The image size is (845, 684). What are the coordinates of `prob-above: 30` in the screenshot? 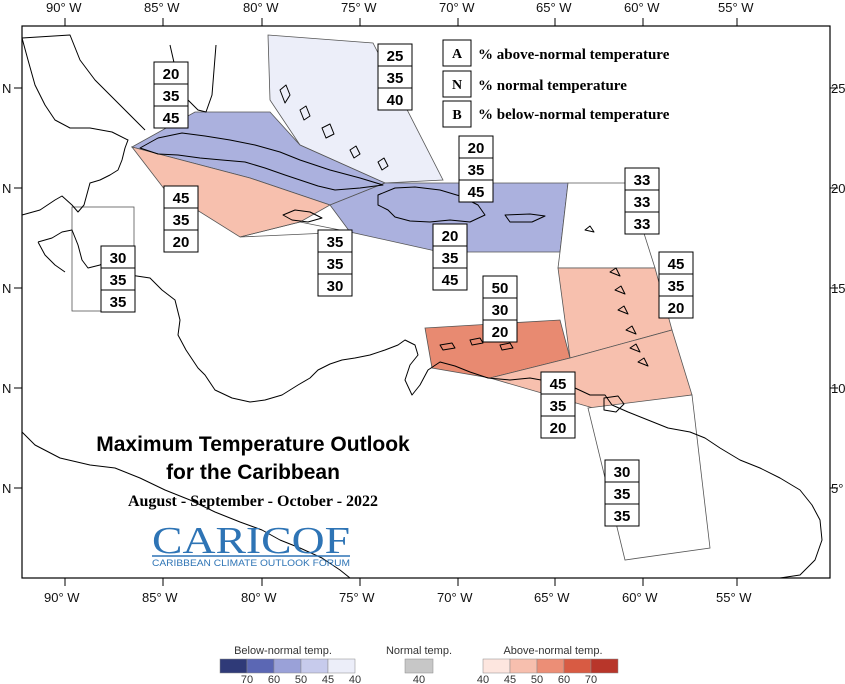 It's located at (118, 258).